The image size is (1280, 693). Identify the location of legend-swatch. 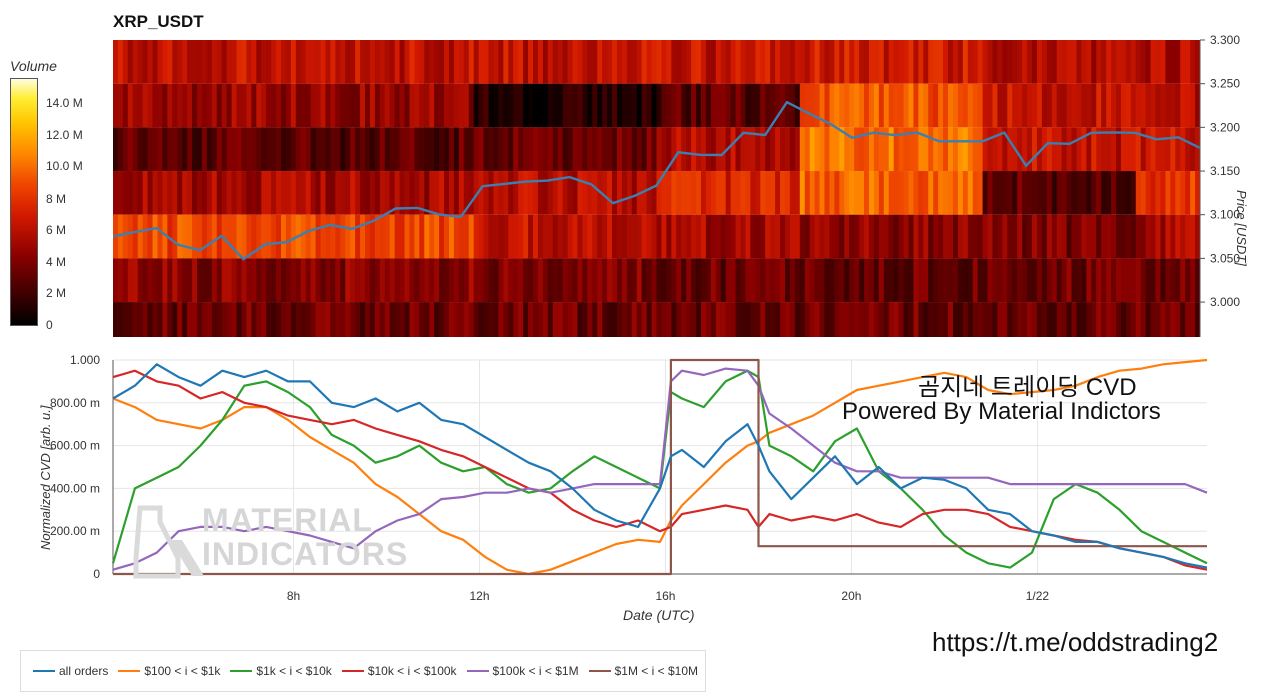
(129, 671).